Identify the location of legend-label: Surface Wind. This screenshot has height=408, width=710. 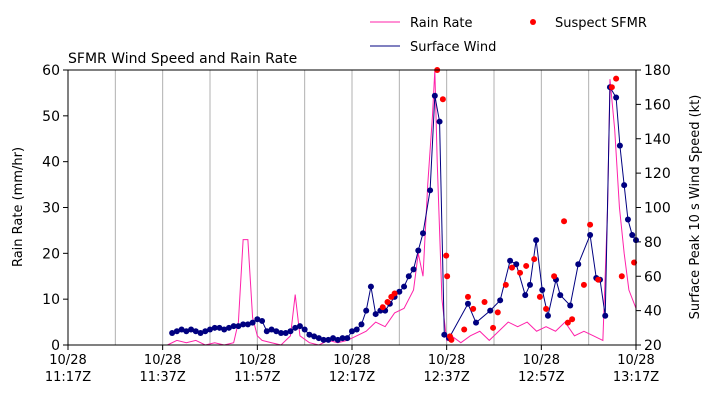
(453, 47).